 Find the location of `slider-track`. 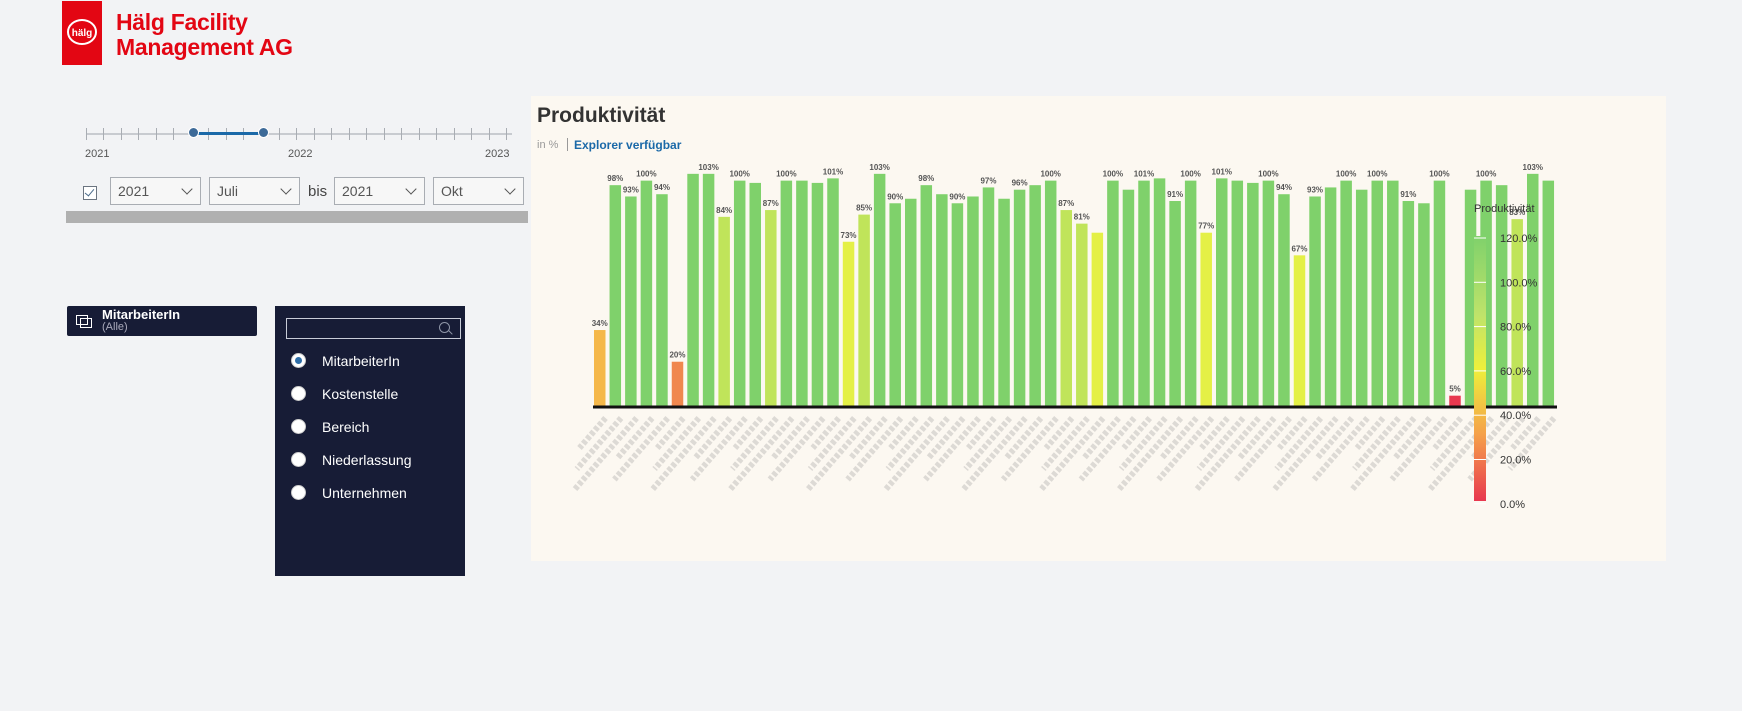

slider-track is located at coordinates (299, 134).